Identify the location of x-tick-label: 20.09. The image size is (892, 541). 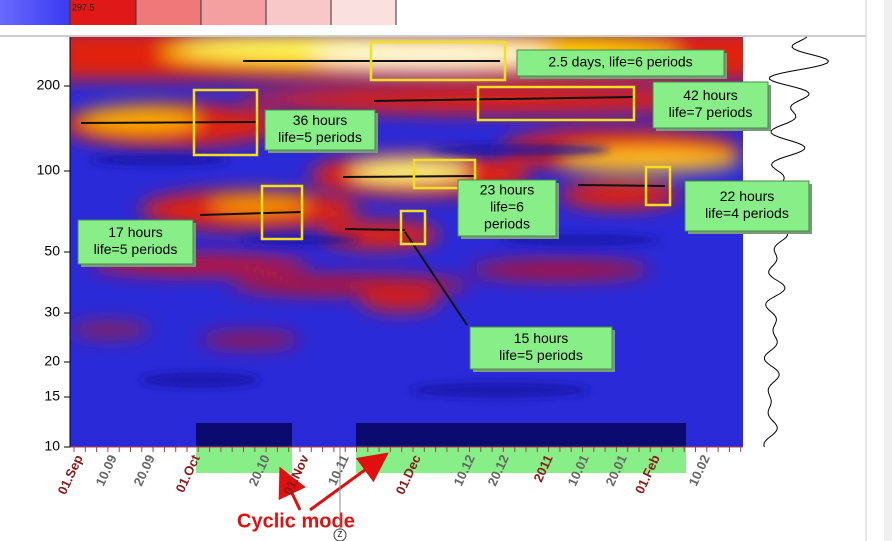
(143, 470).